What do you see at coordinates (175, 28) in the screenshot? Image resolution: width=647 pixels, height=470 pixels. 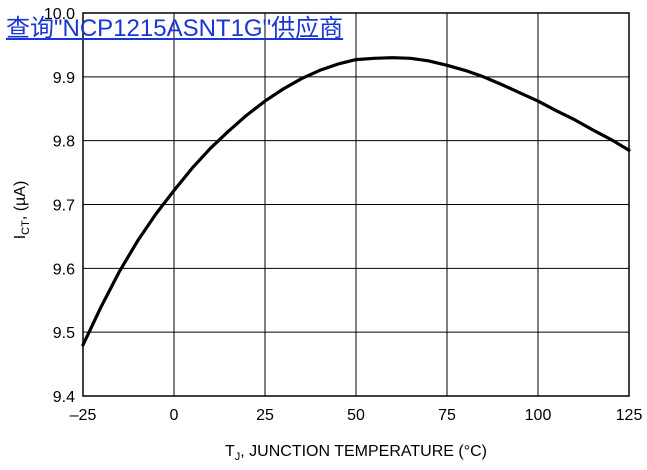 I see `supplier-query-link: 查询"NCP1215ASNT1G"供应商` at bounding box center [175, 28].